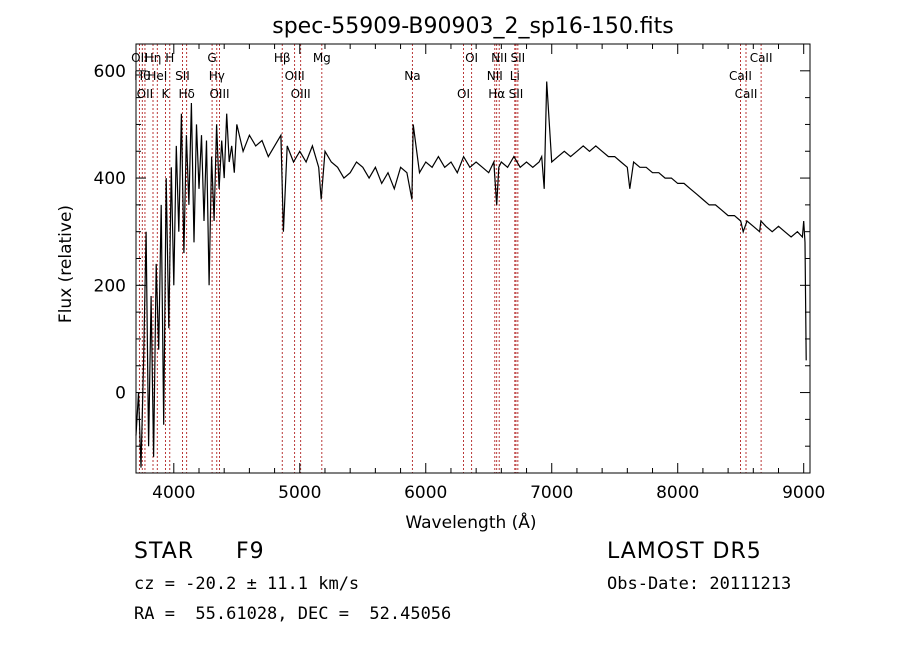 The image size is (900, 649). I want to click on line-label-14: OIII, so click(301, 94).